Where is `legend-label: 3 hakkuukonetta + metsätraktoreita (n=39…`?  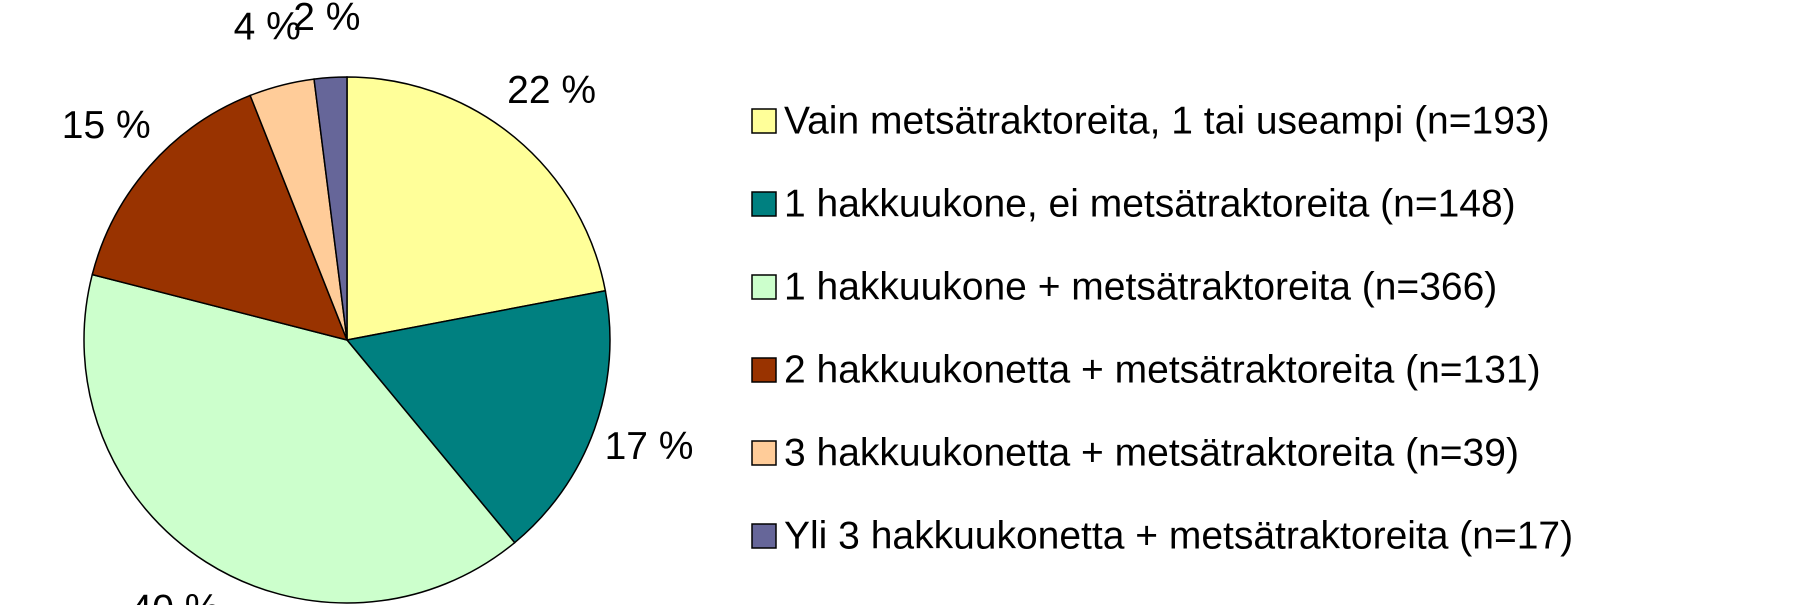 legend-label: 3 hakkuukonetta + metsätraktoreita (n=39… is located at coordinates (1151, 452).